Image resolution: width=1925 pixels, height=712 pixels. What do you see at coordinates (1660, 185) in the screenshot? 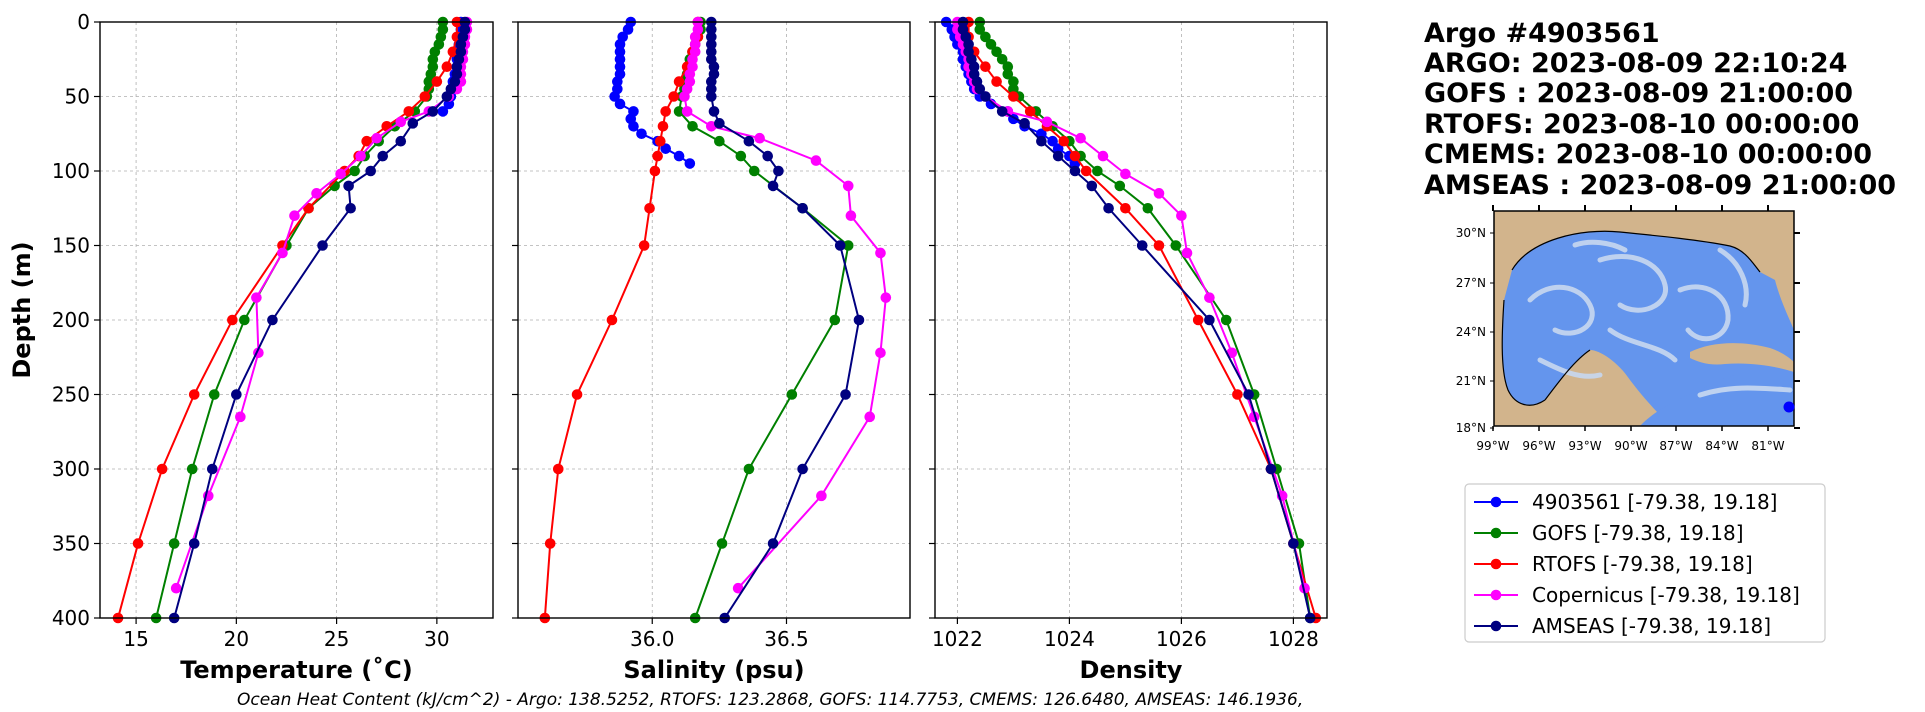
I see `header-line: AMSEAS : 2023-08-09 21:00:00` at bounding box center [1660, 185].